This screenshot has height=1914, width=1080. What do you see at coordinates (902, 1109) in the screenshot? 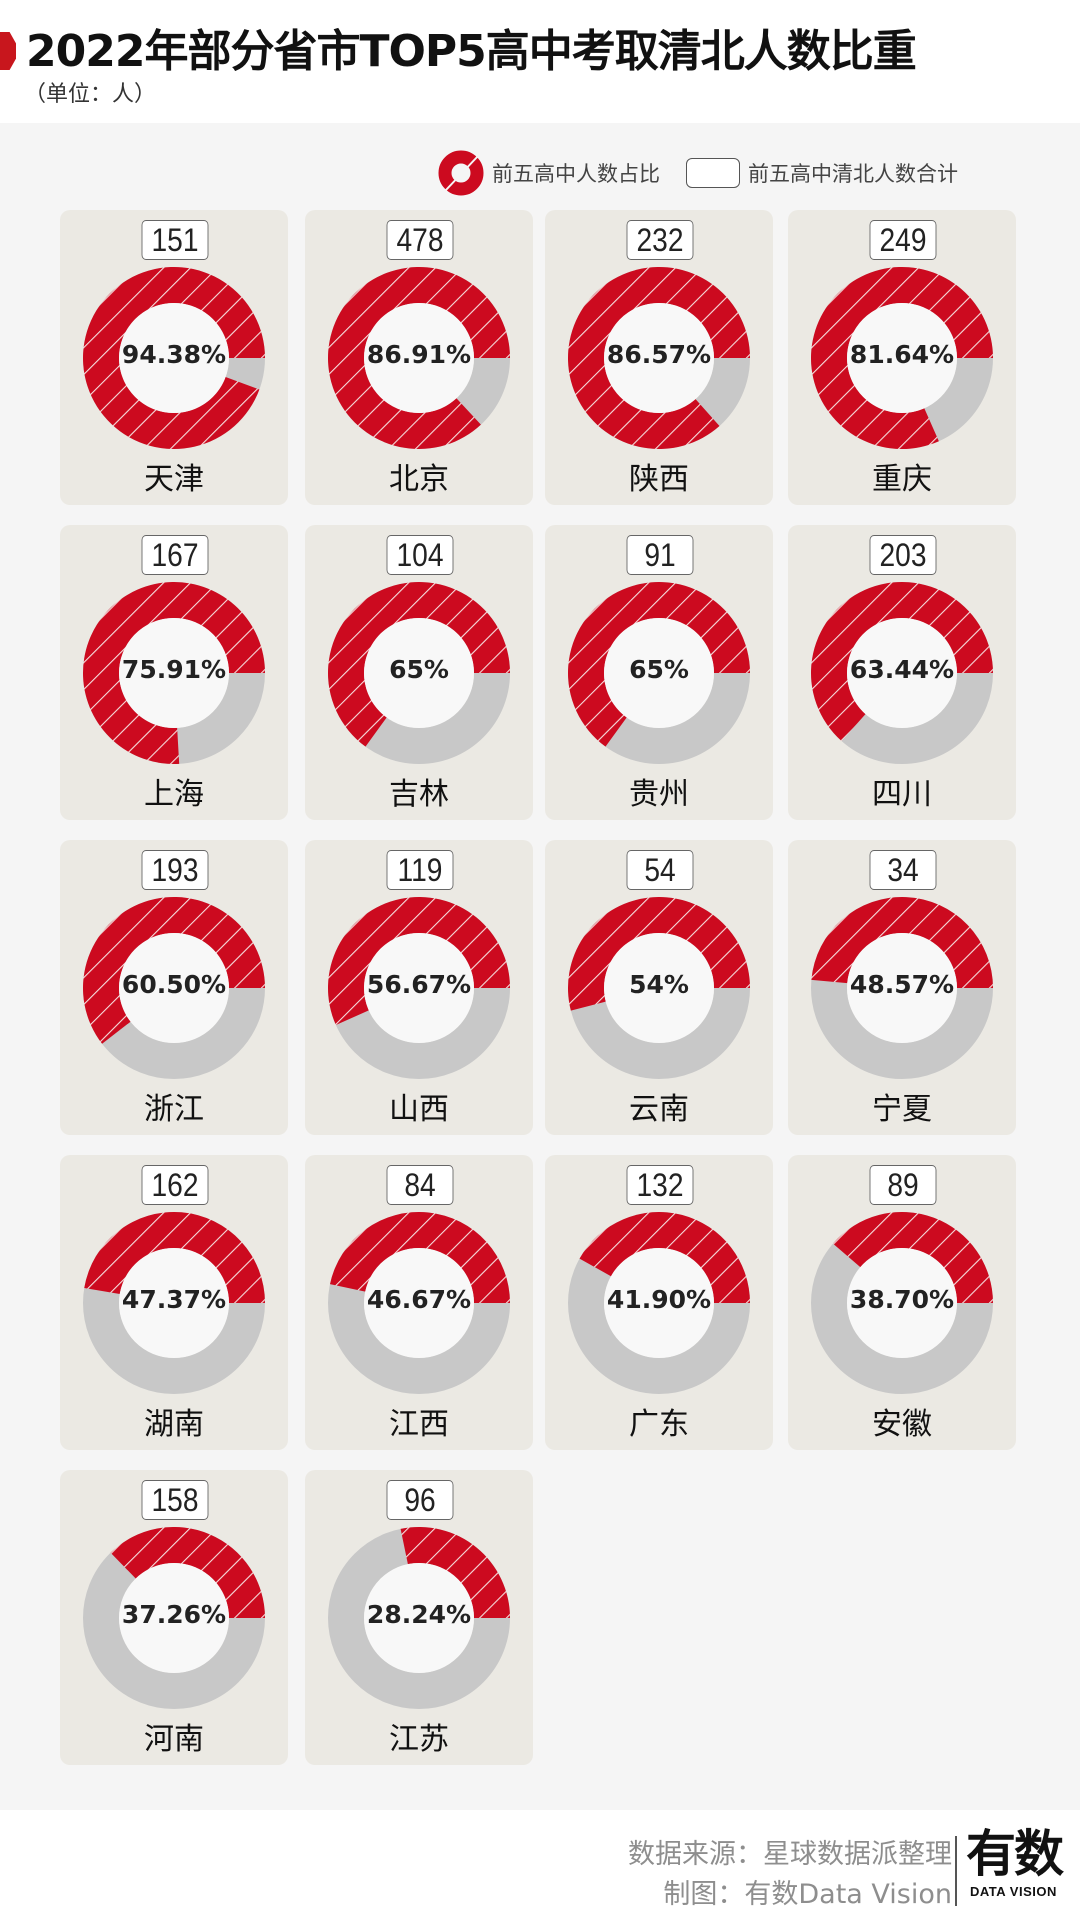
I see `province-name: 宁夏` at bounding box center [902, 1109].